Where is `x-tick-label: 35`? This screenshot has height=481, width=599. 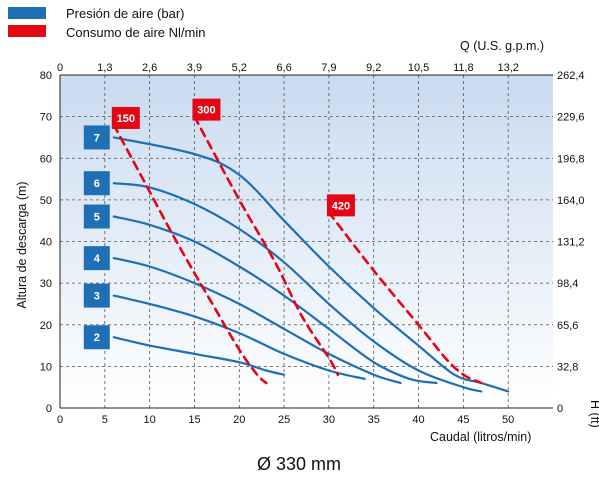 x-tick-label: 35 is located at coordinates (374, 420).